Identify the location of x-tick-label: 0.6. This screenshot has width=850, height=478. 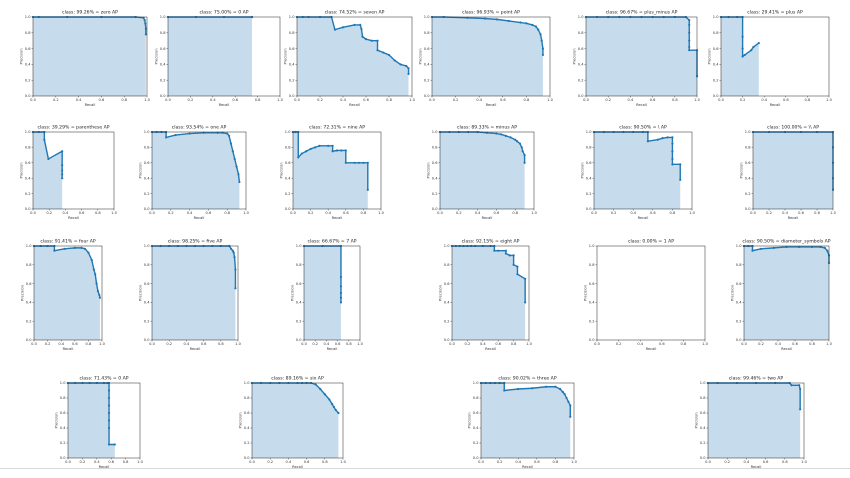
(498, 344).